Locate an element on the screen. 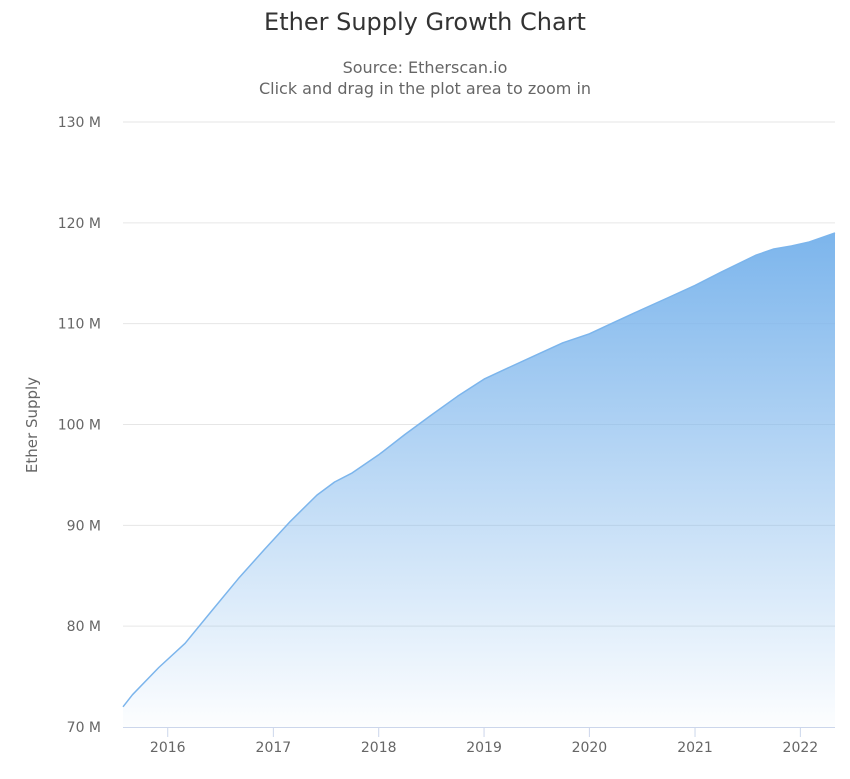 The height and width of the screenshot is (779, 850). x-tick-label: 2016 is located at coordinates (168, 748).